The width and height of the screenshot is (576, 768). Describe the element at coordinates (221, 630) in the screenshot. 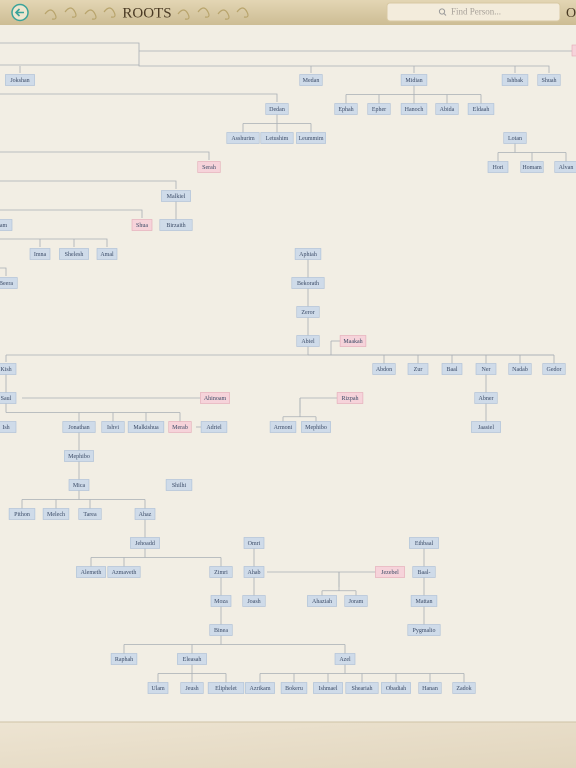

I see `person-node: Binea` at that location.